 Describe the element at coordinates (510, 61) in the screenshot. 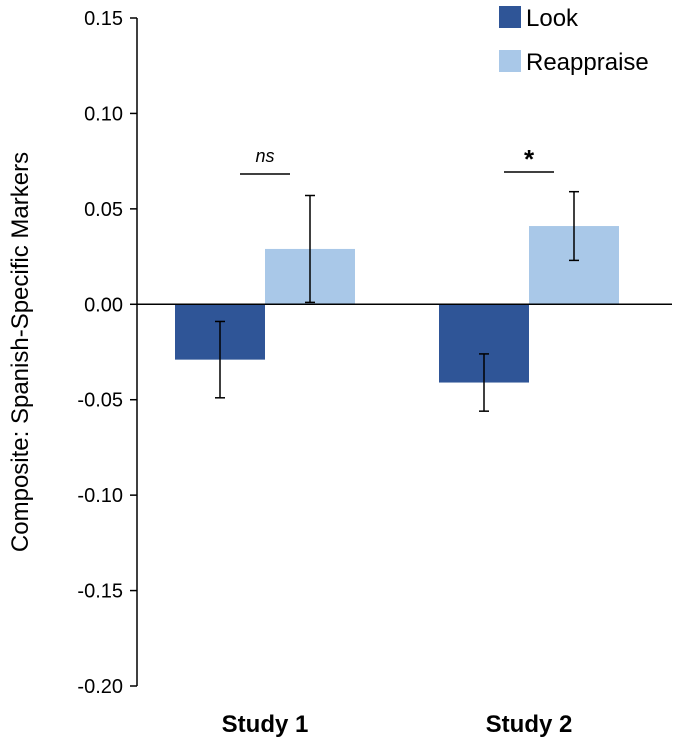

I see `legend-swatch-reappraise` at that location.